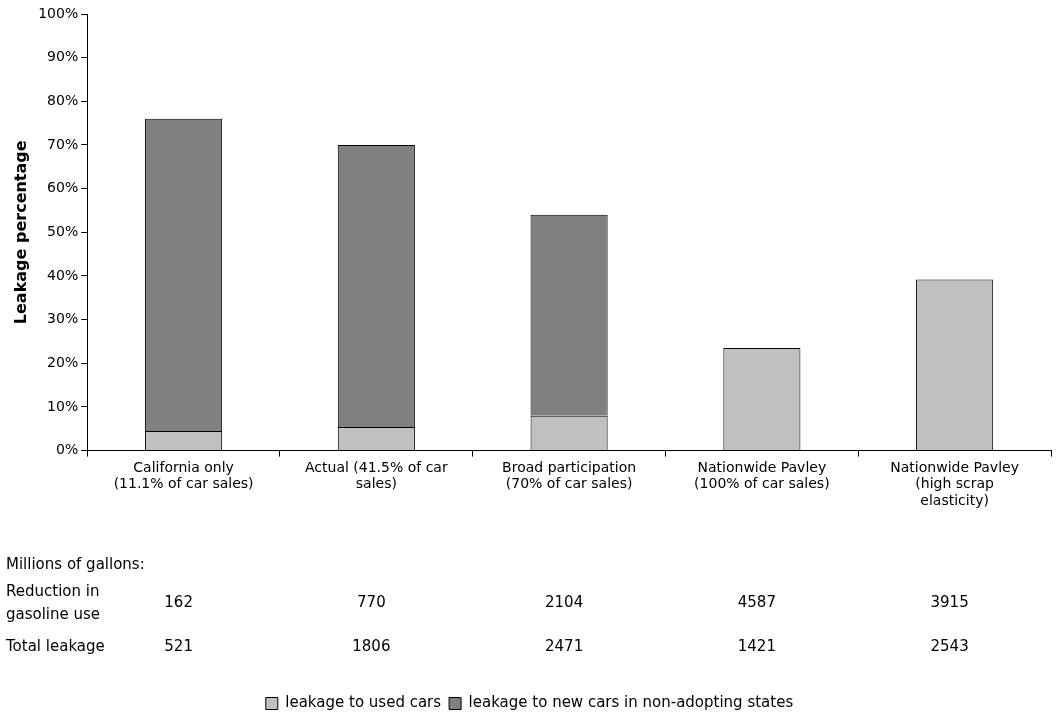  What do you see at coordinates (183, 475) in the screenshot?
I see `x-tick-label: California only (11.1% of car sales)` at bounding box center [183, 475].